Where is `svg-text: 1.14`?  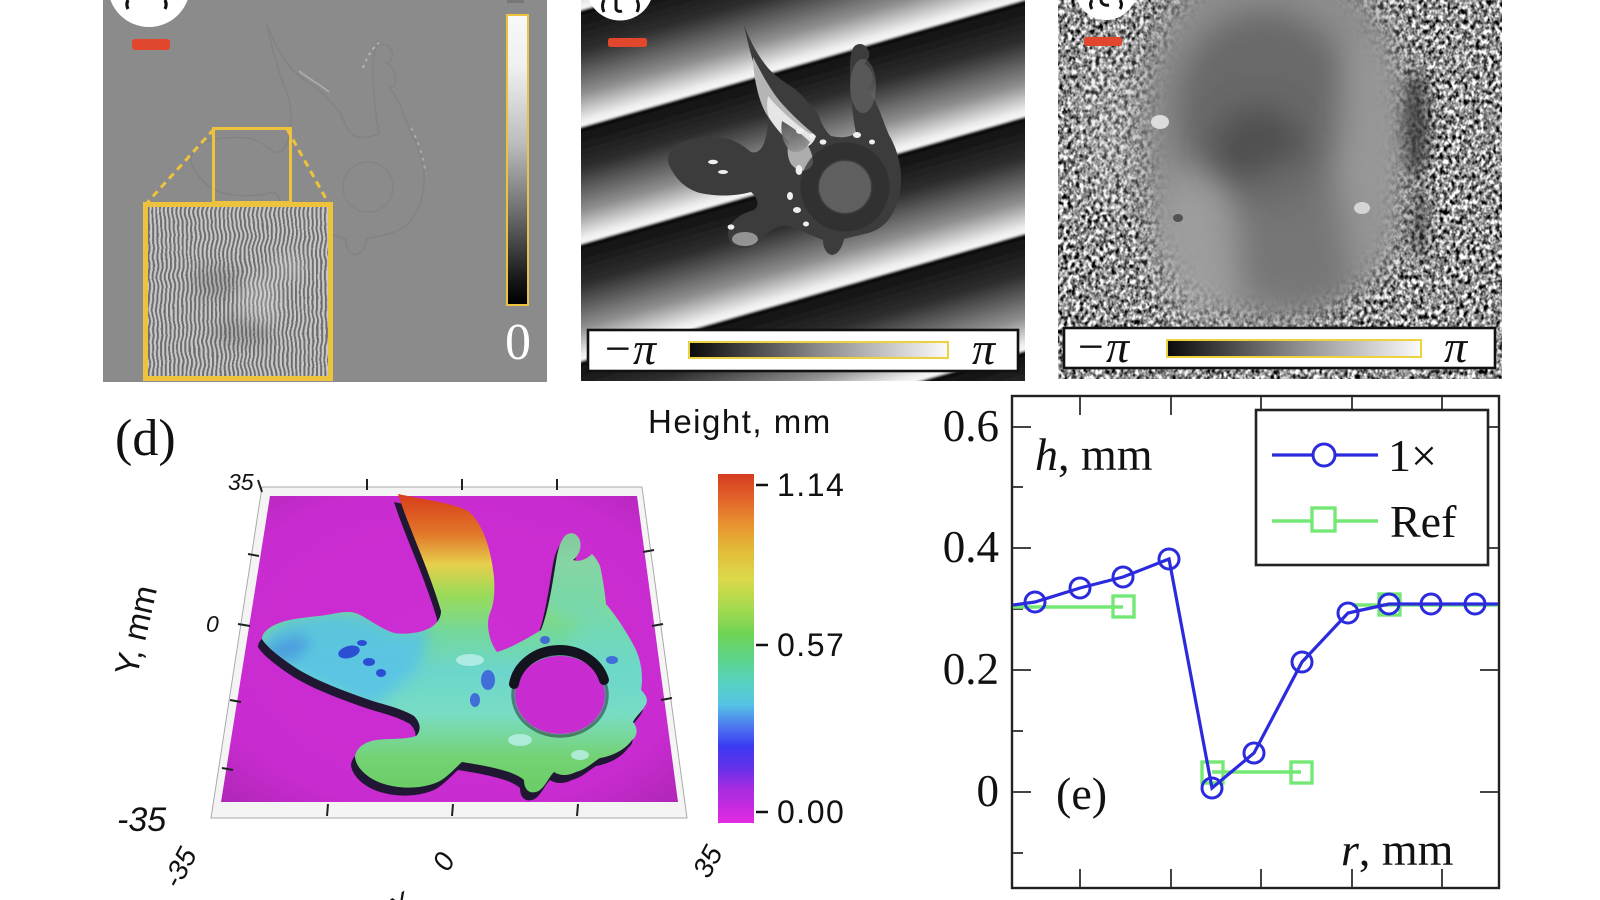 svg-text: 1.14 is located at coordinates (811, 485).